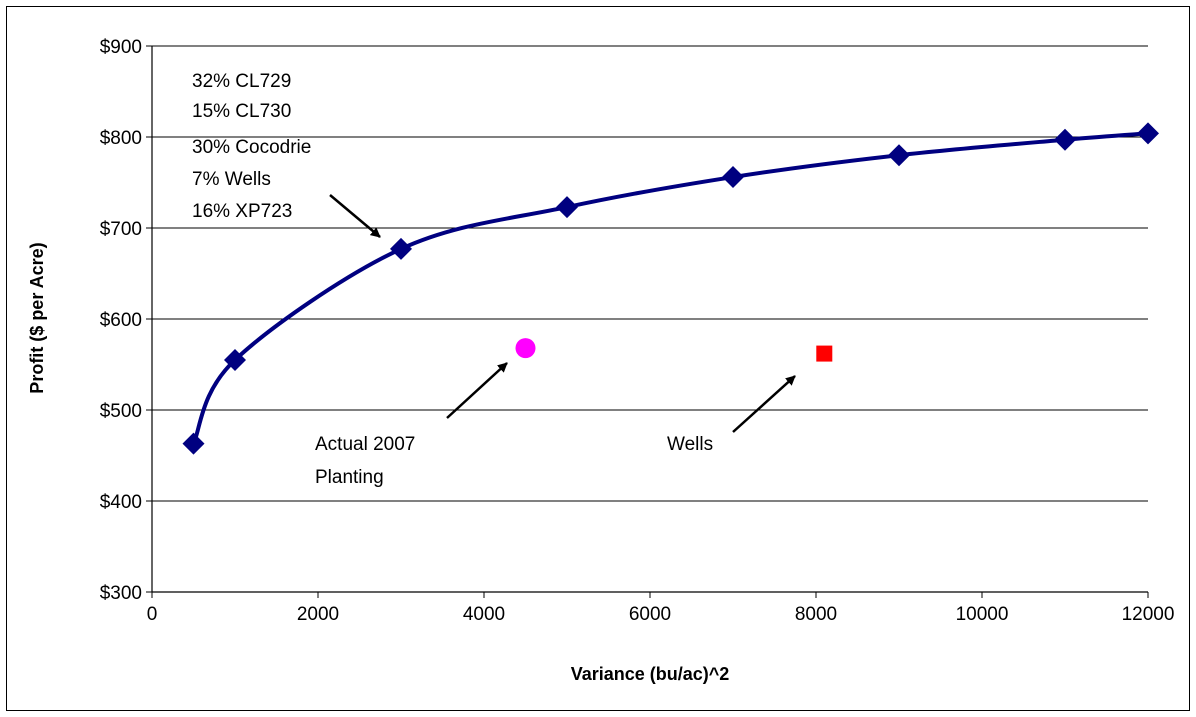 This screenshot has width=1196, height=717. I want to click on y-tick-label: $300, so click(121, 593).